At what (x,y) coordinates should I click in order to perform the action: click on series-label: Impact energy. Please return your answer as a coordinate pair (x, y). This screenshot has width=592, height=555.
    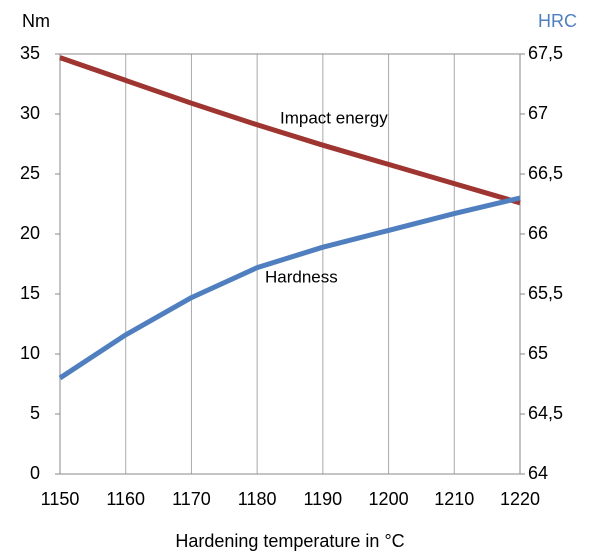
    Looking at the image, I should click on (334, 117).